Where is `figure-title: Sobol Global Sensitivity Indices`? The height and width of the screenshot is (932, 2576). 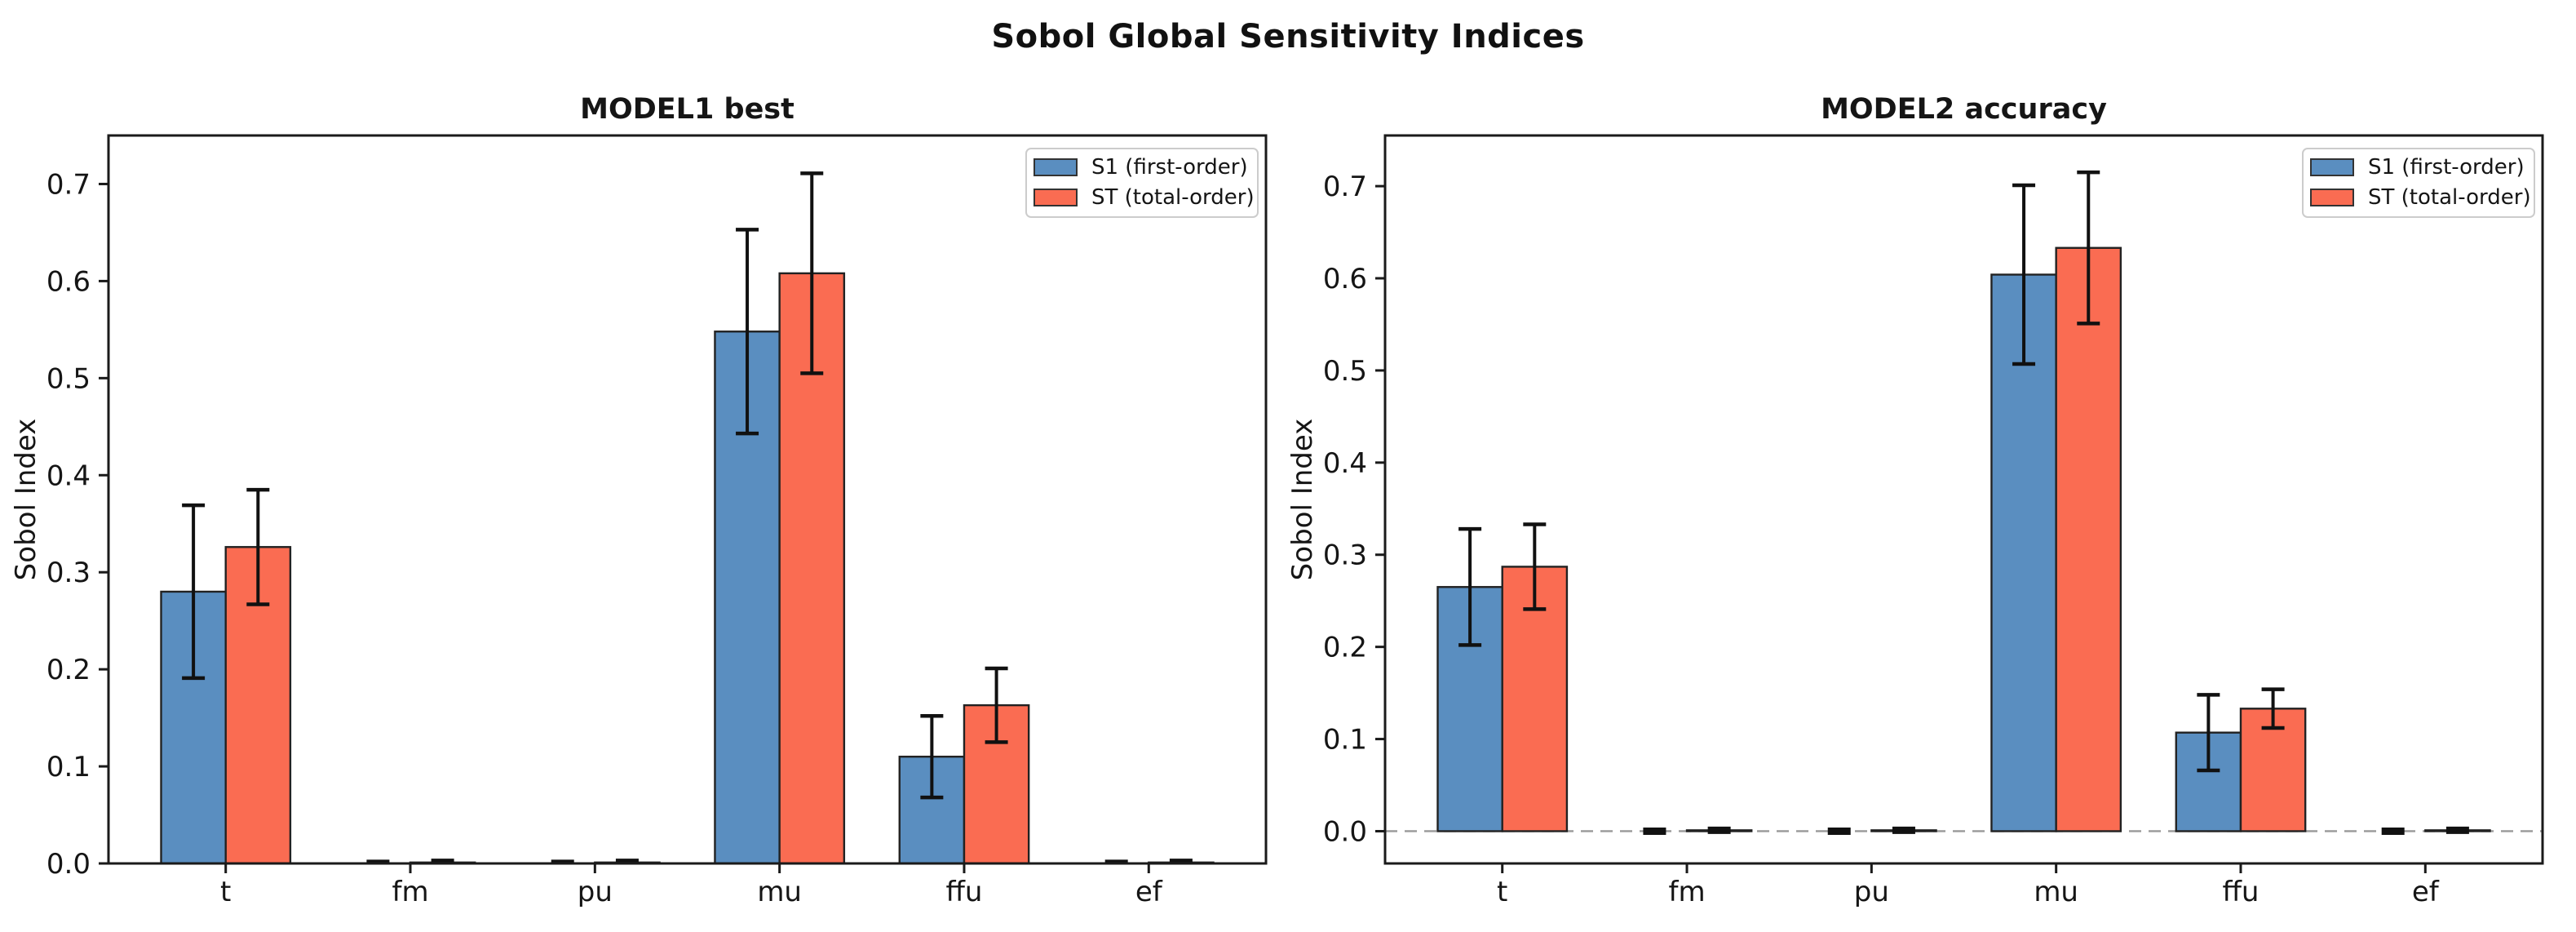
figure-title: Sobol Global Sensitivity Indices is located at coordinates (1288, 36).